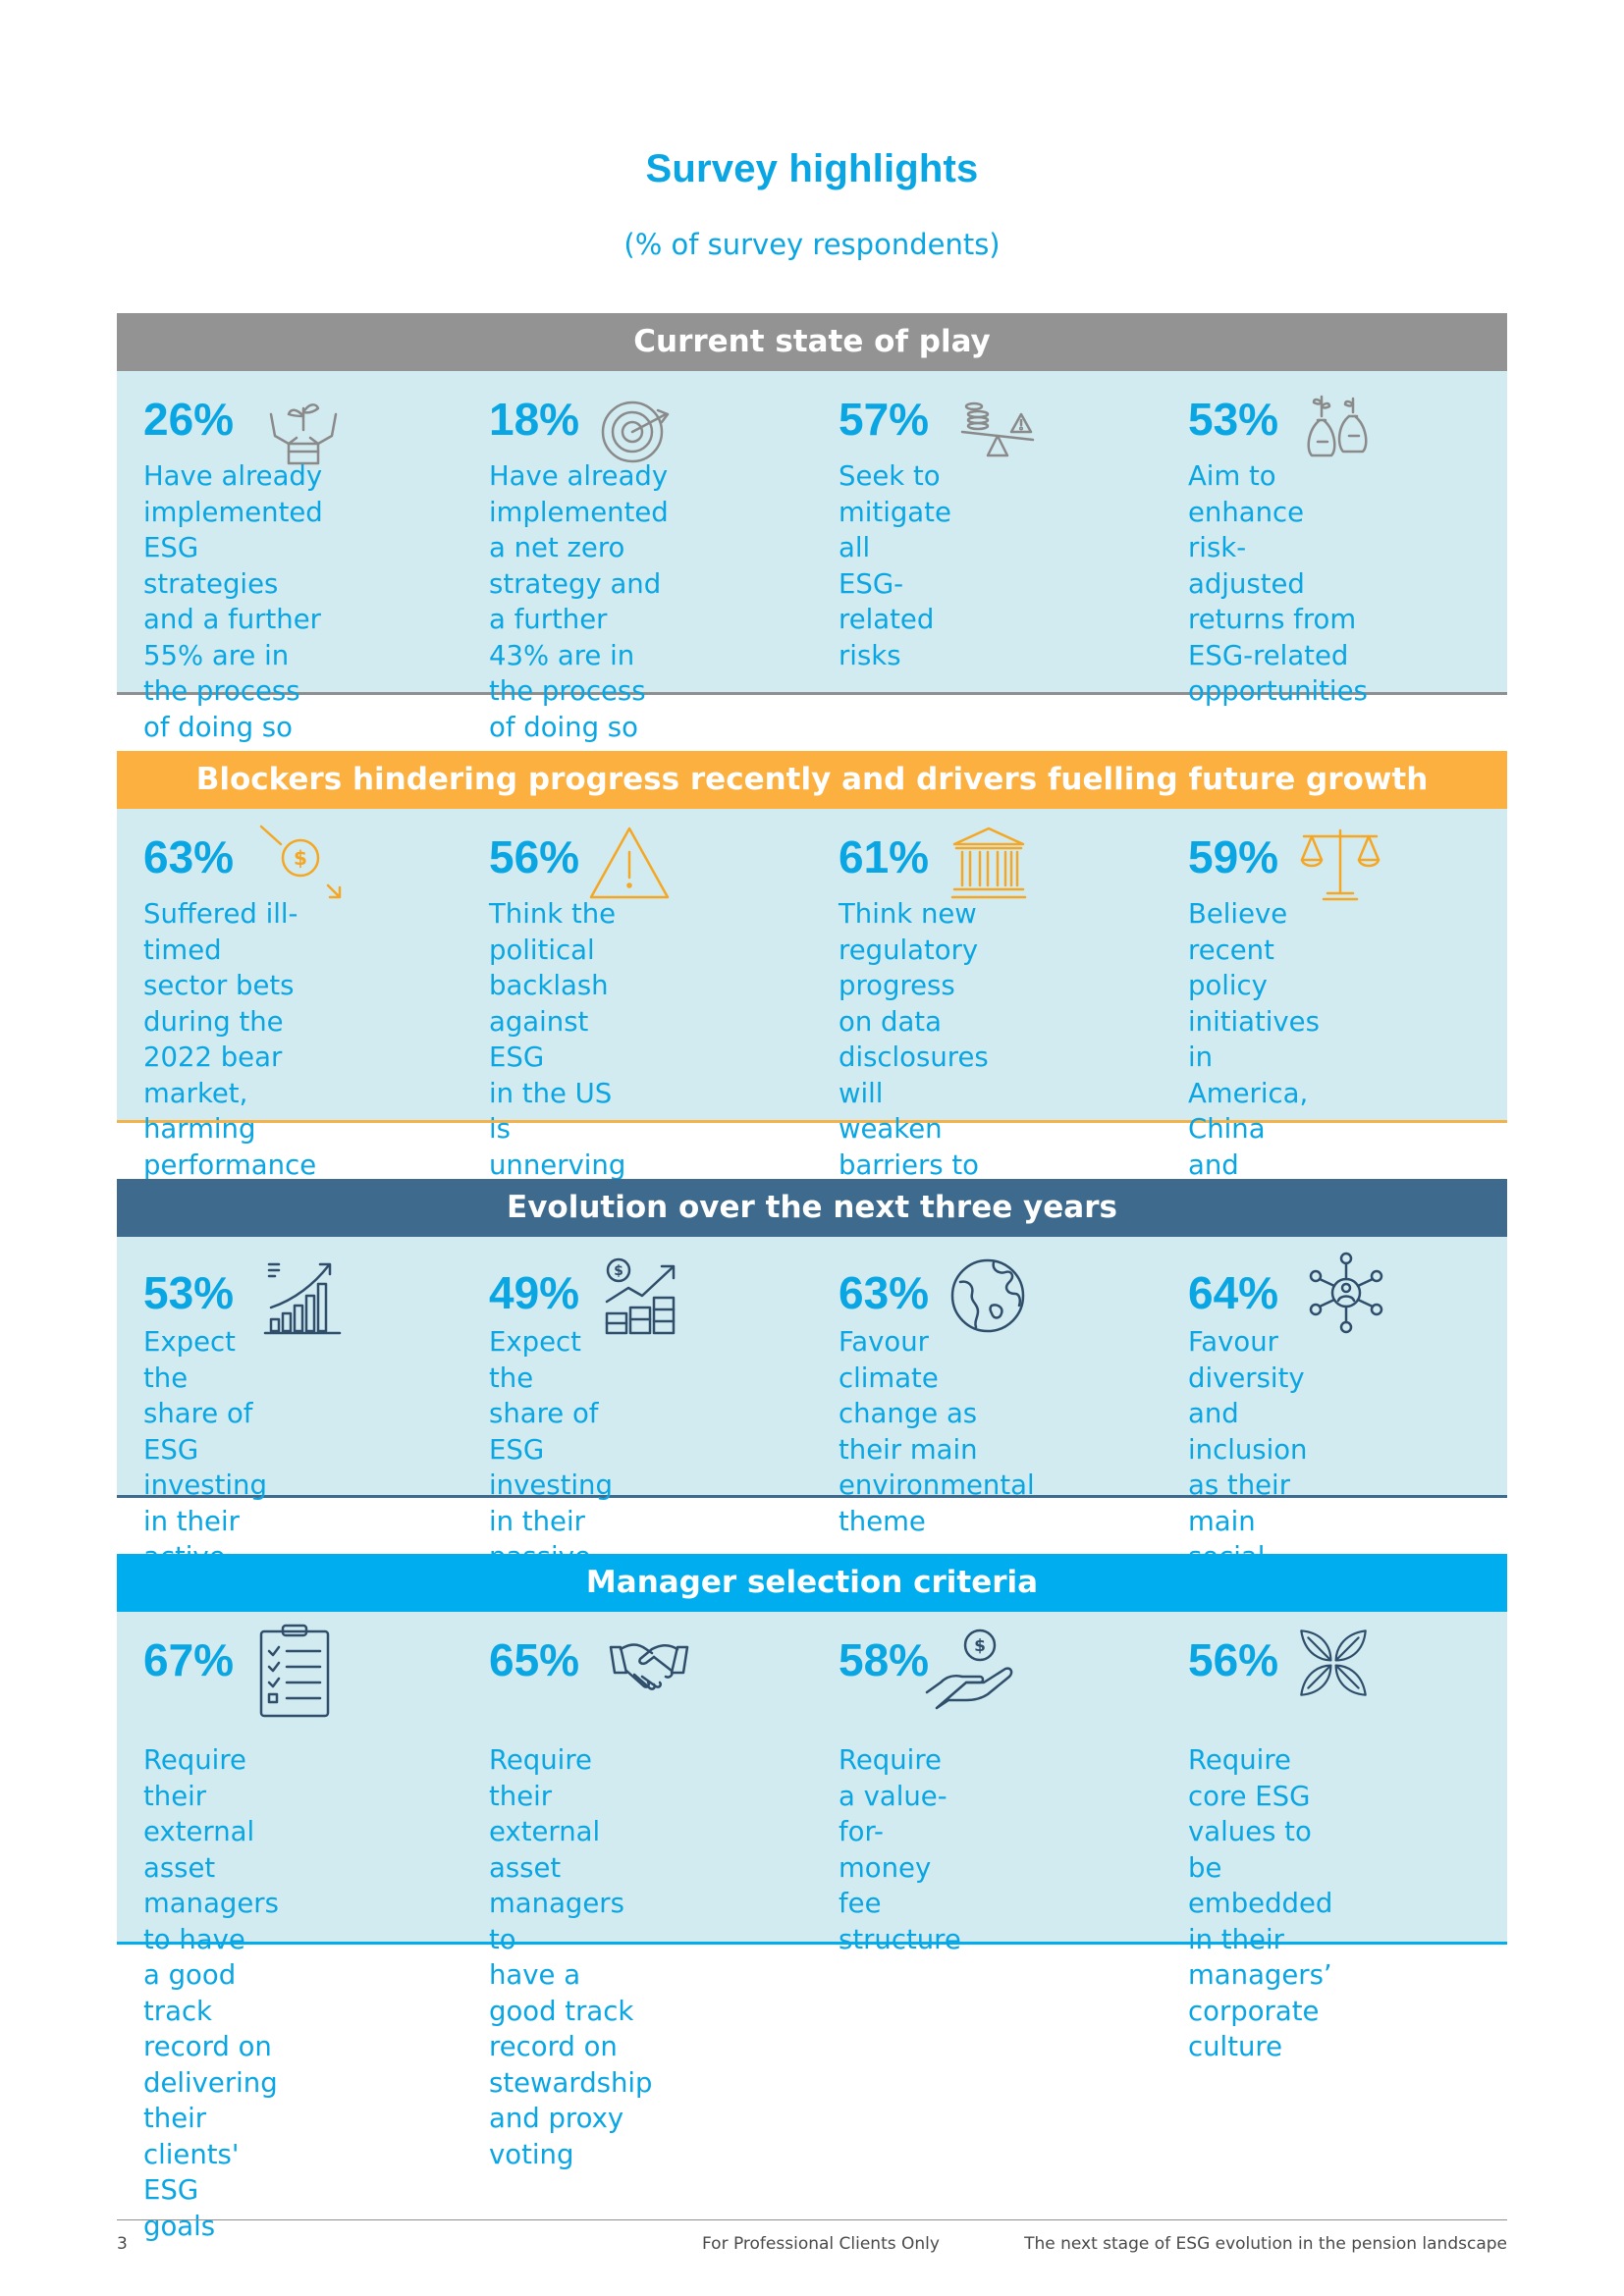  I want to click on people-network-icon, so click(1346, 1293).